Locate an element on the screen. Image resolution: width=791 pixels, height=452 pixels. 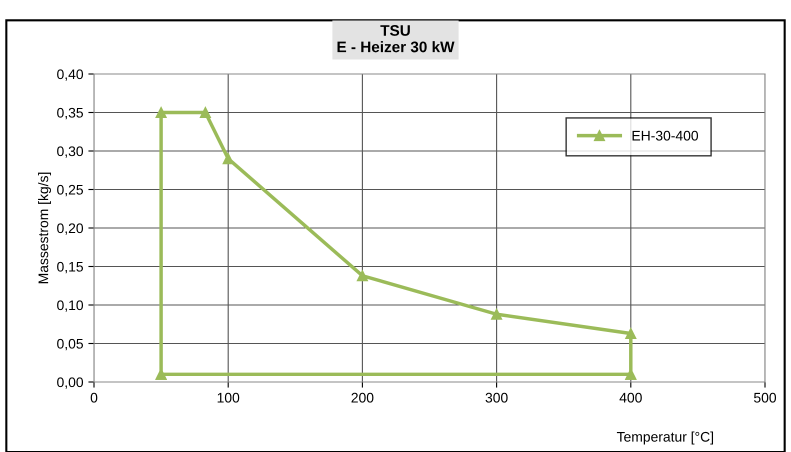
y-tick-label: 0,35 is located at coordinates (70, 114).